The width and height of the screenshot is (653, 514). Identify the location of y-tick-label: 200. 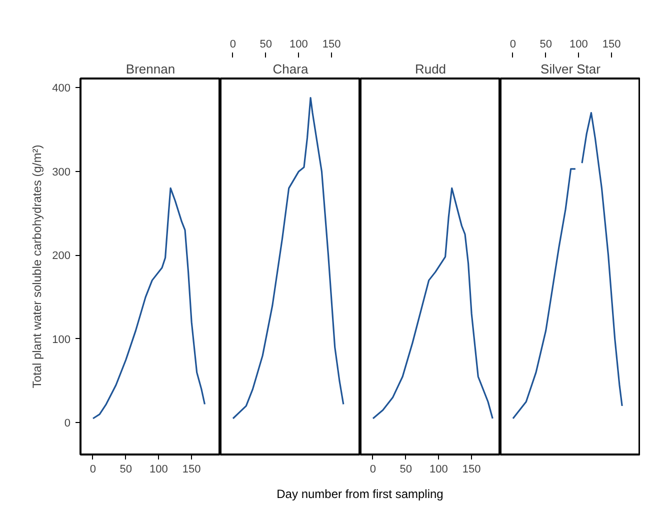
(61, 256).